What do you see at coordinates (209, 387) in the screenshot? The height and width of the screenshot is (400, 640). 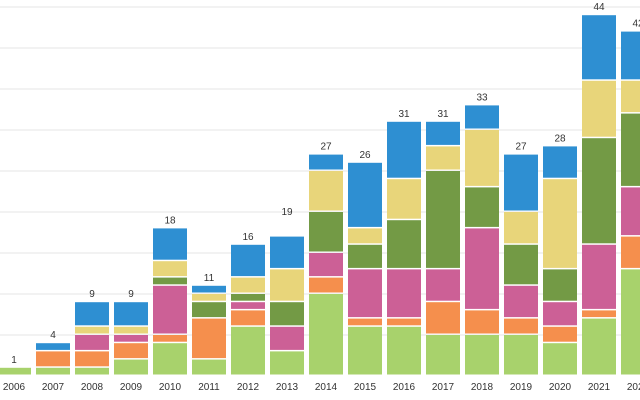 I see `x-tick-label: 2011` at bounding box center [209, 387].